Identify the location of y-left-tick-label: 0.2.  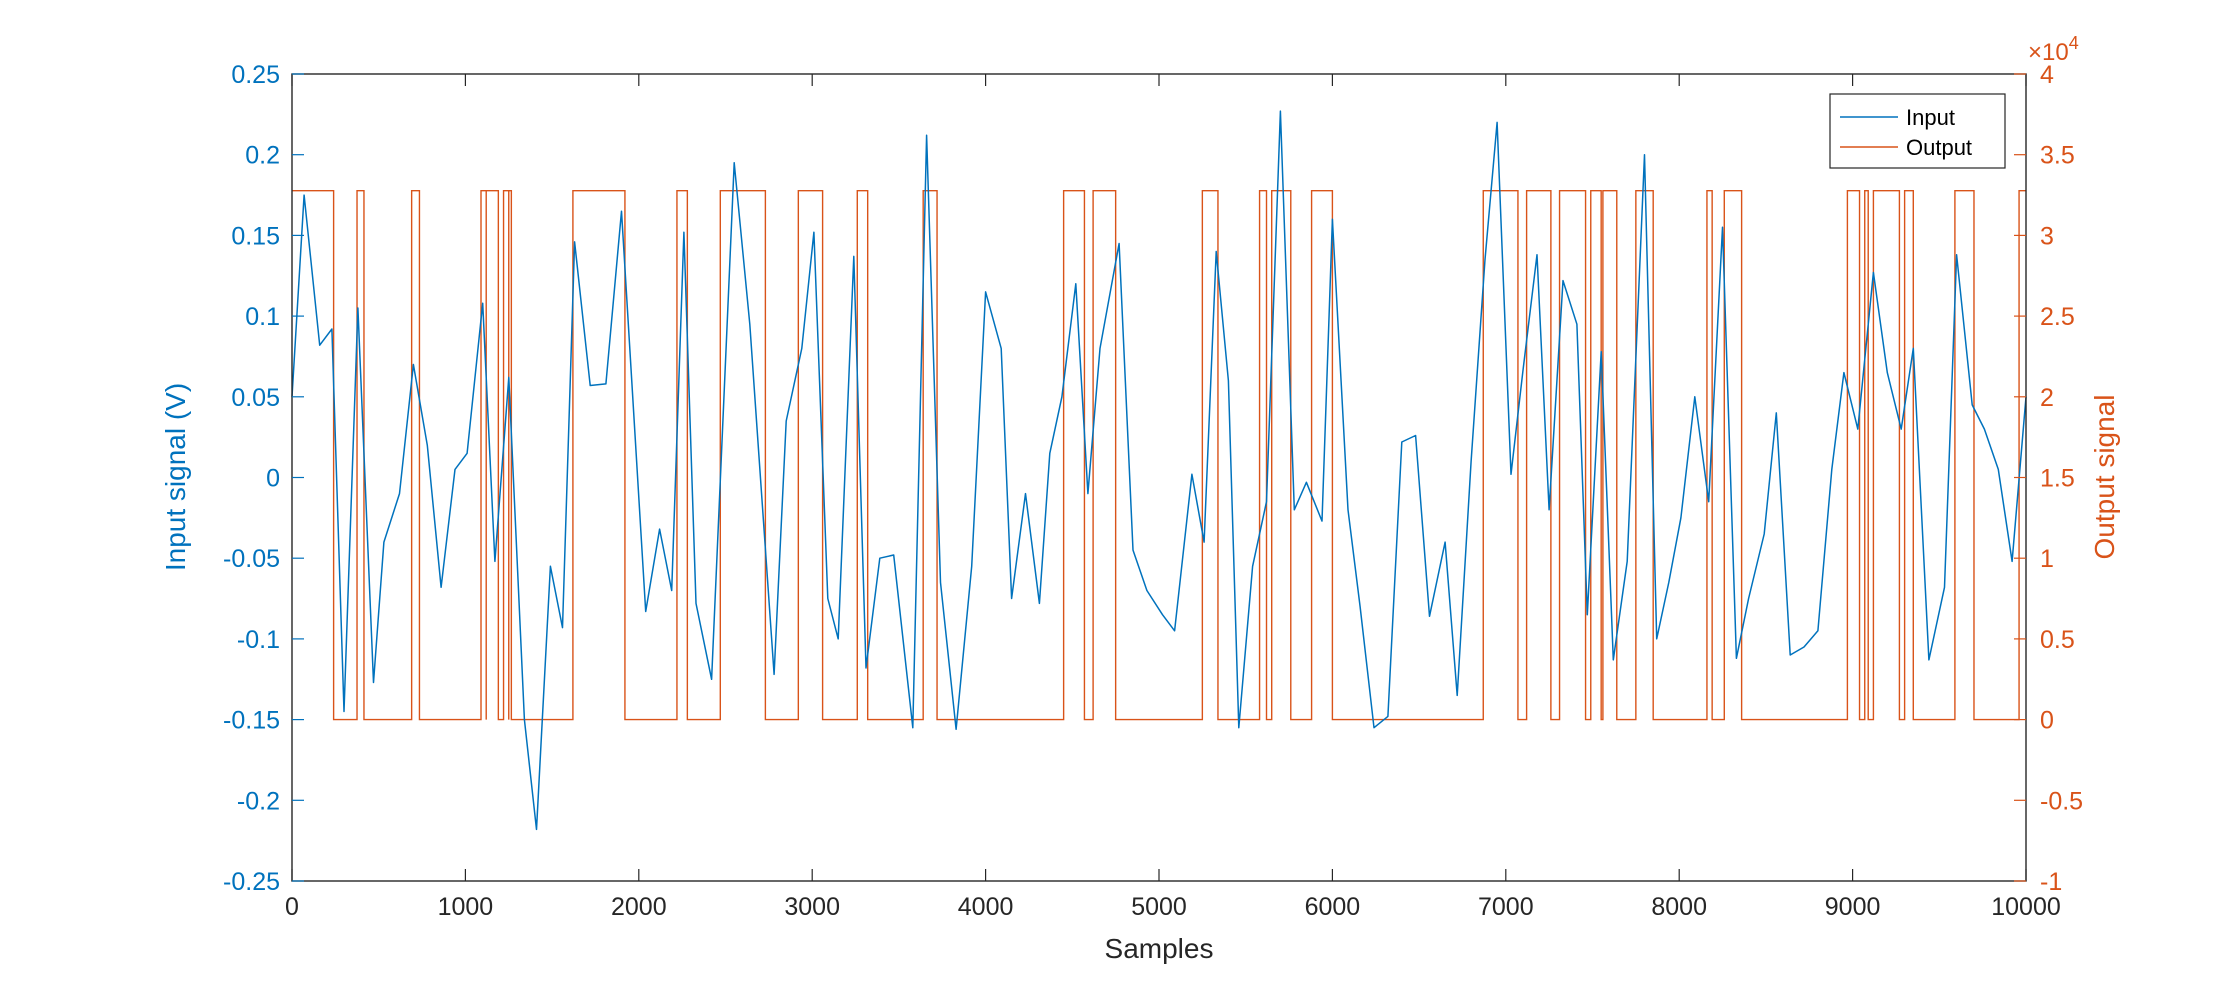
(262, 156).